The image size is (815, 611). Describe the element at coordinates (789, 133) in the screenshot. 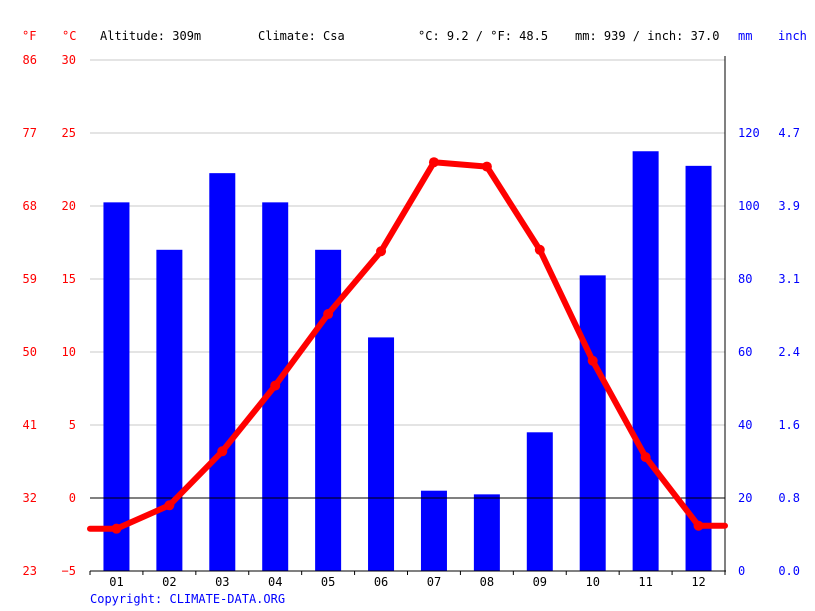

I see `inch-tick-label: 4.7` at that location.